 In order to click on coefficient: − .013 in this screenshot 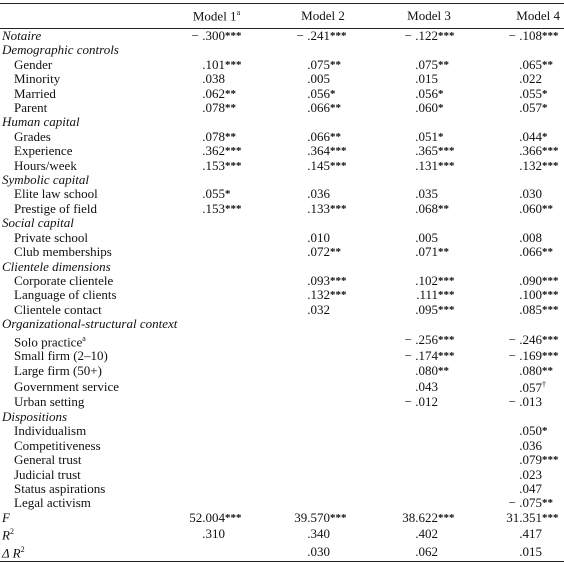, I will do `click(525, 402)`.